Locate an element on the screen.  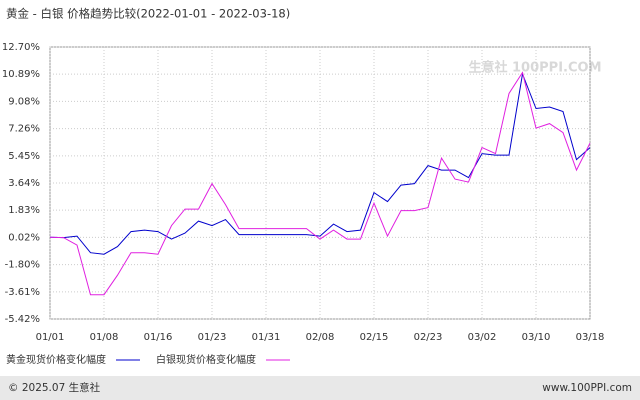
x-tick-label: 02/15 is located at coordinates (374, 337).